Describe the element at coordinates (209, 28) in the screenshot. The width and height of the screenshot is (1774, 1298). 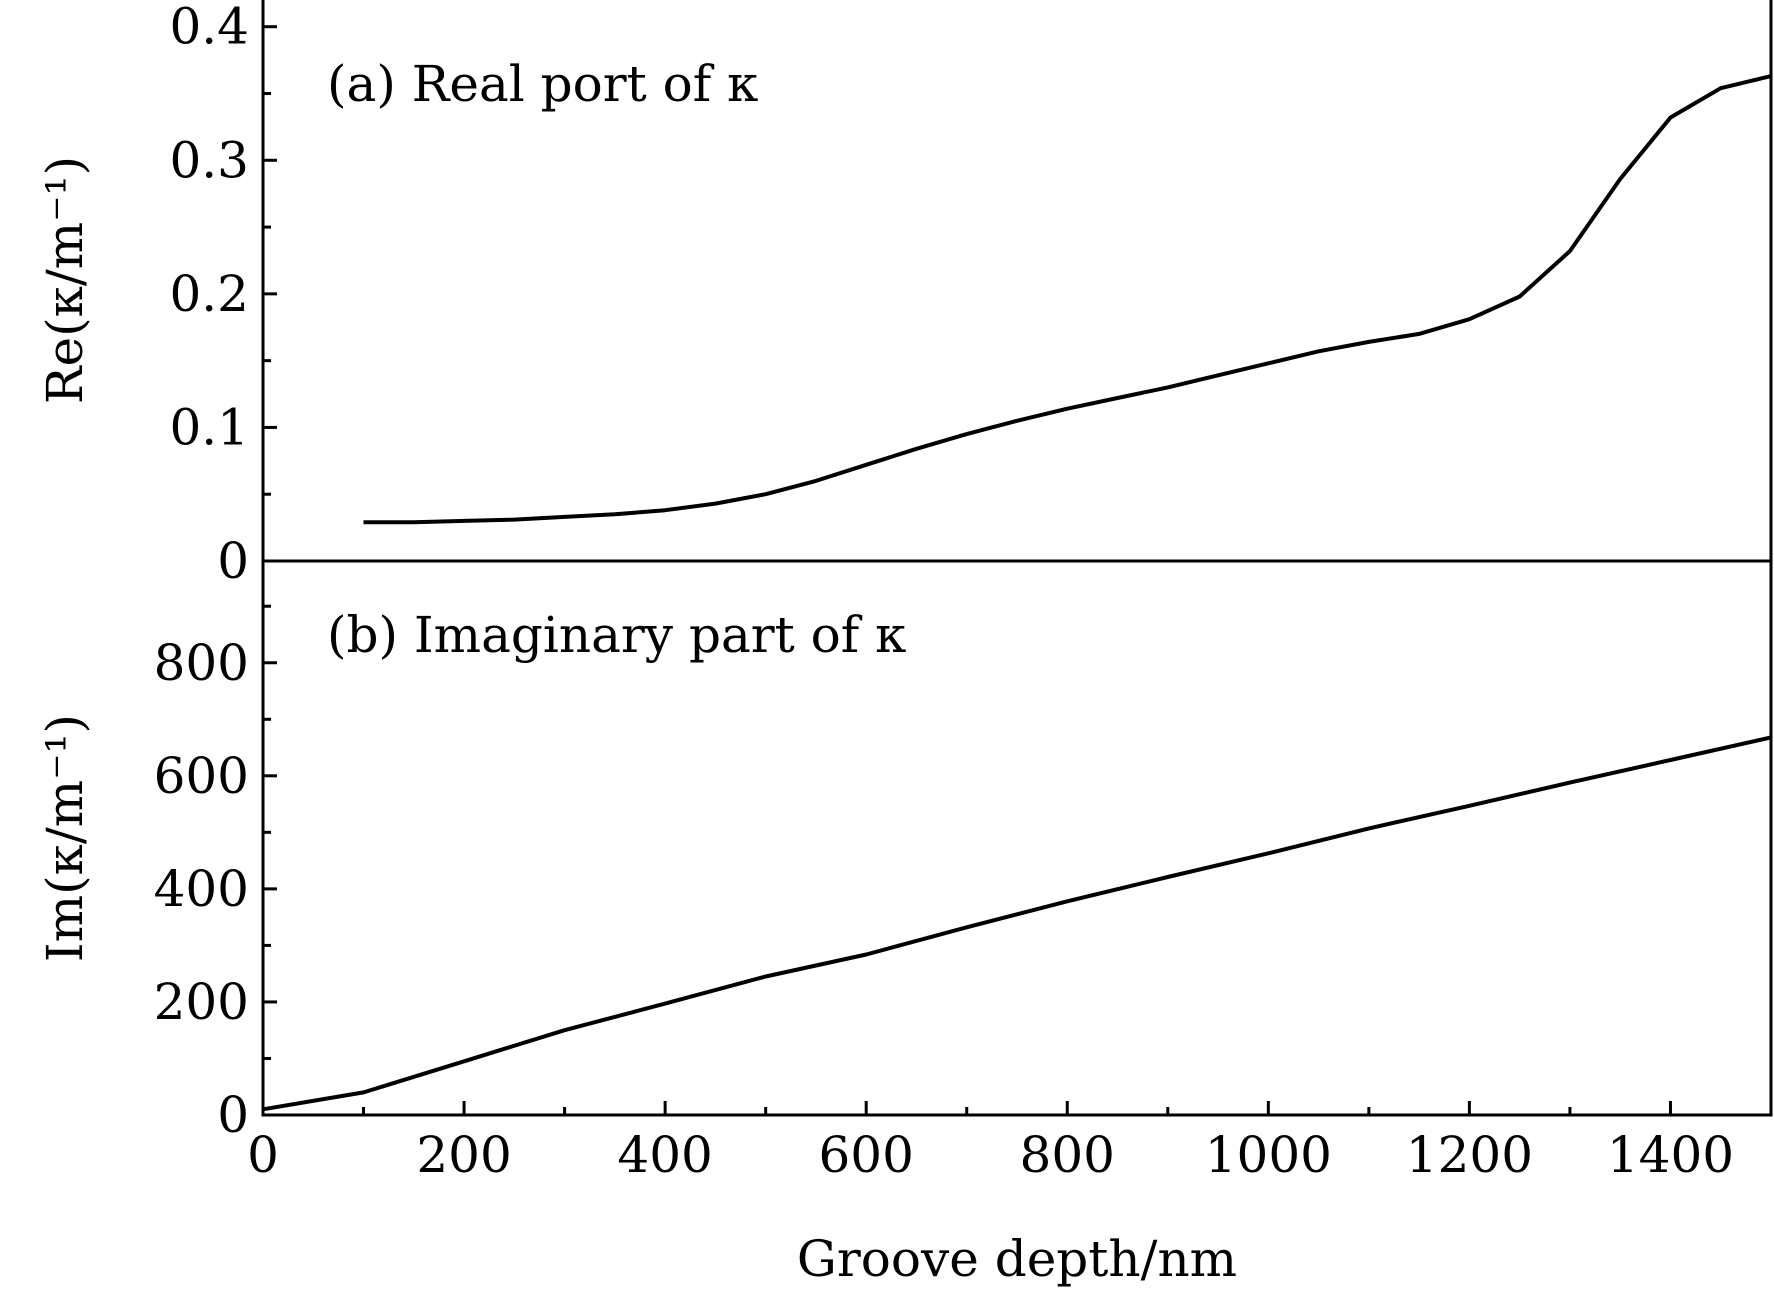
I see `panel-a-ytick-label: 0.4` at that location.